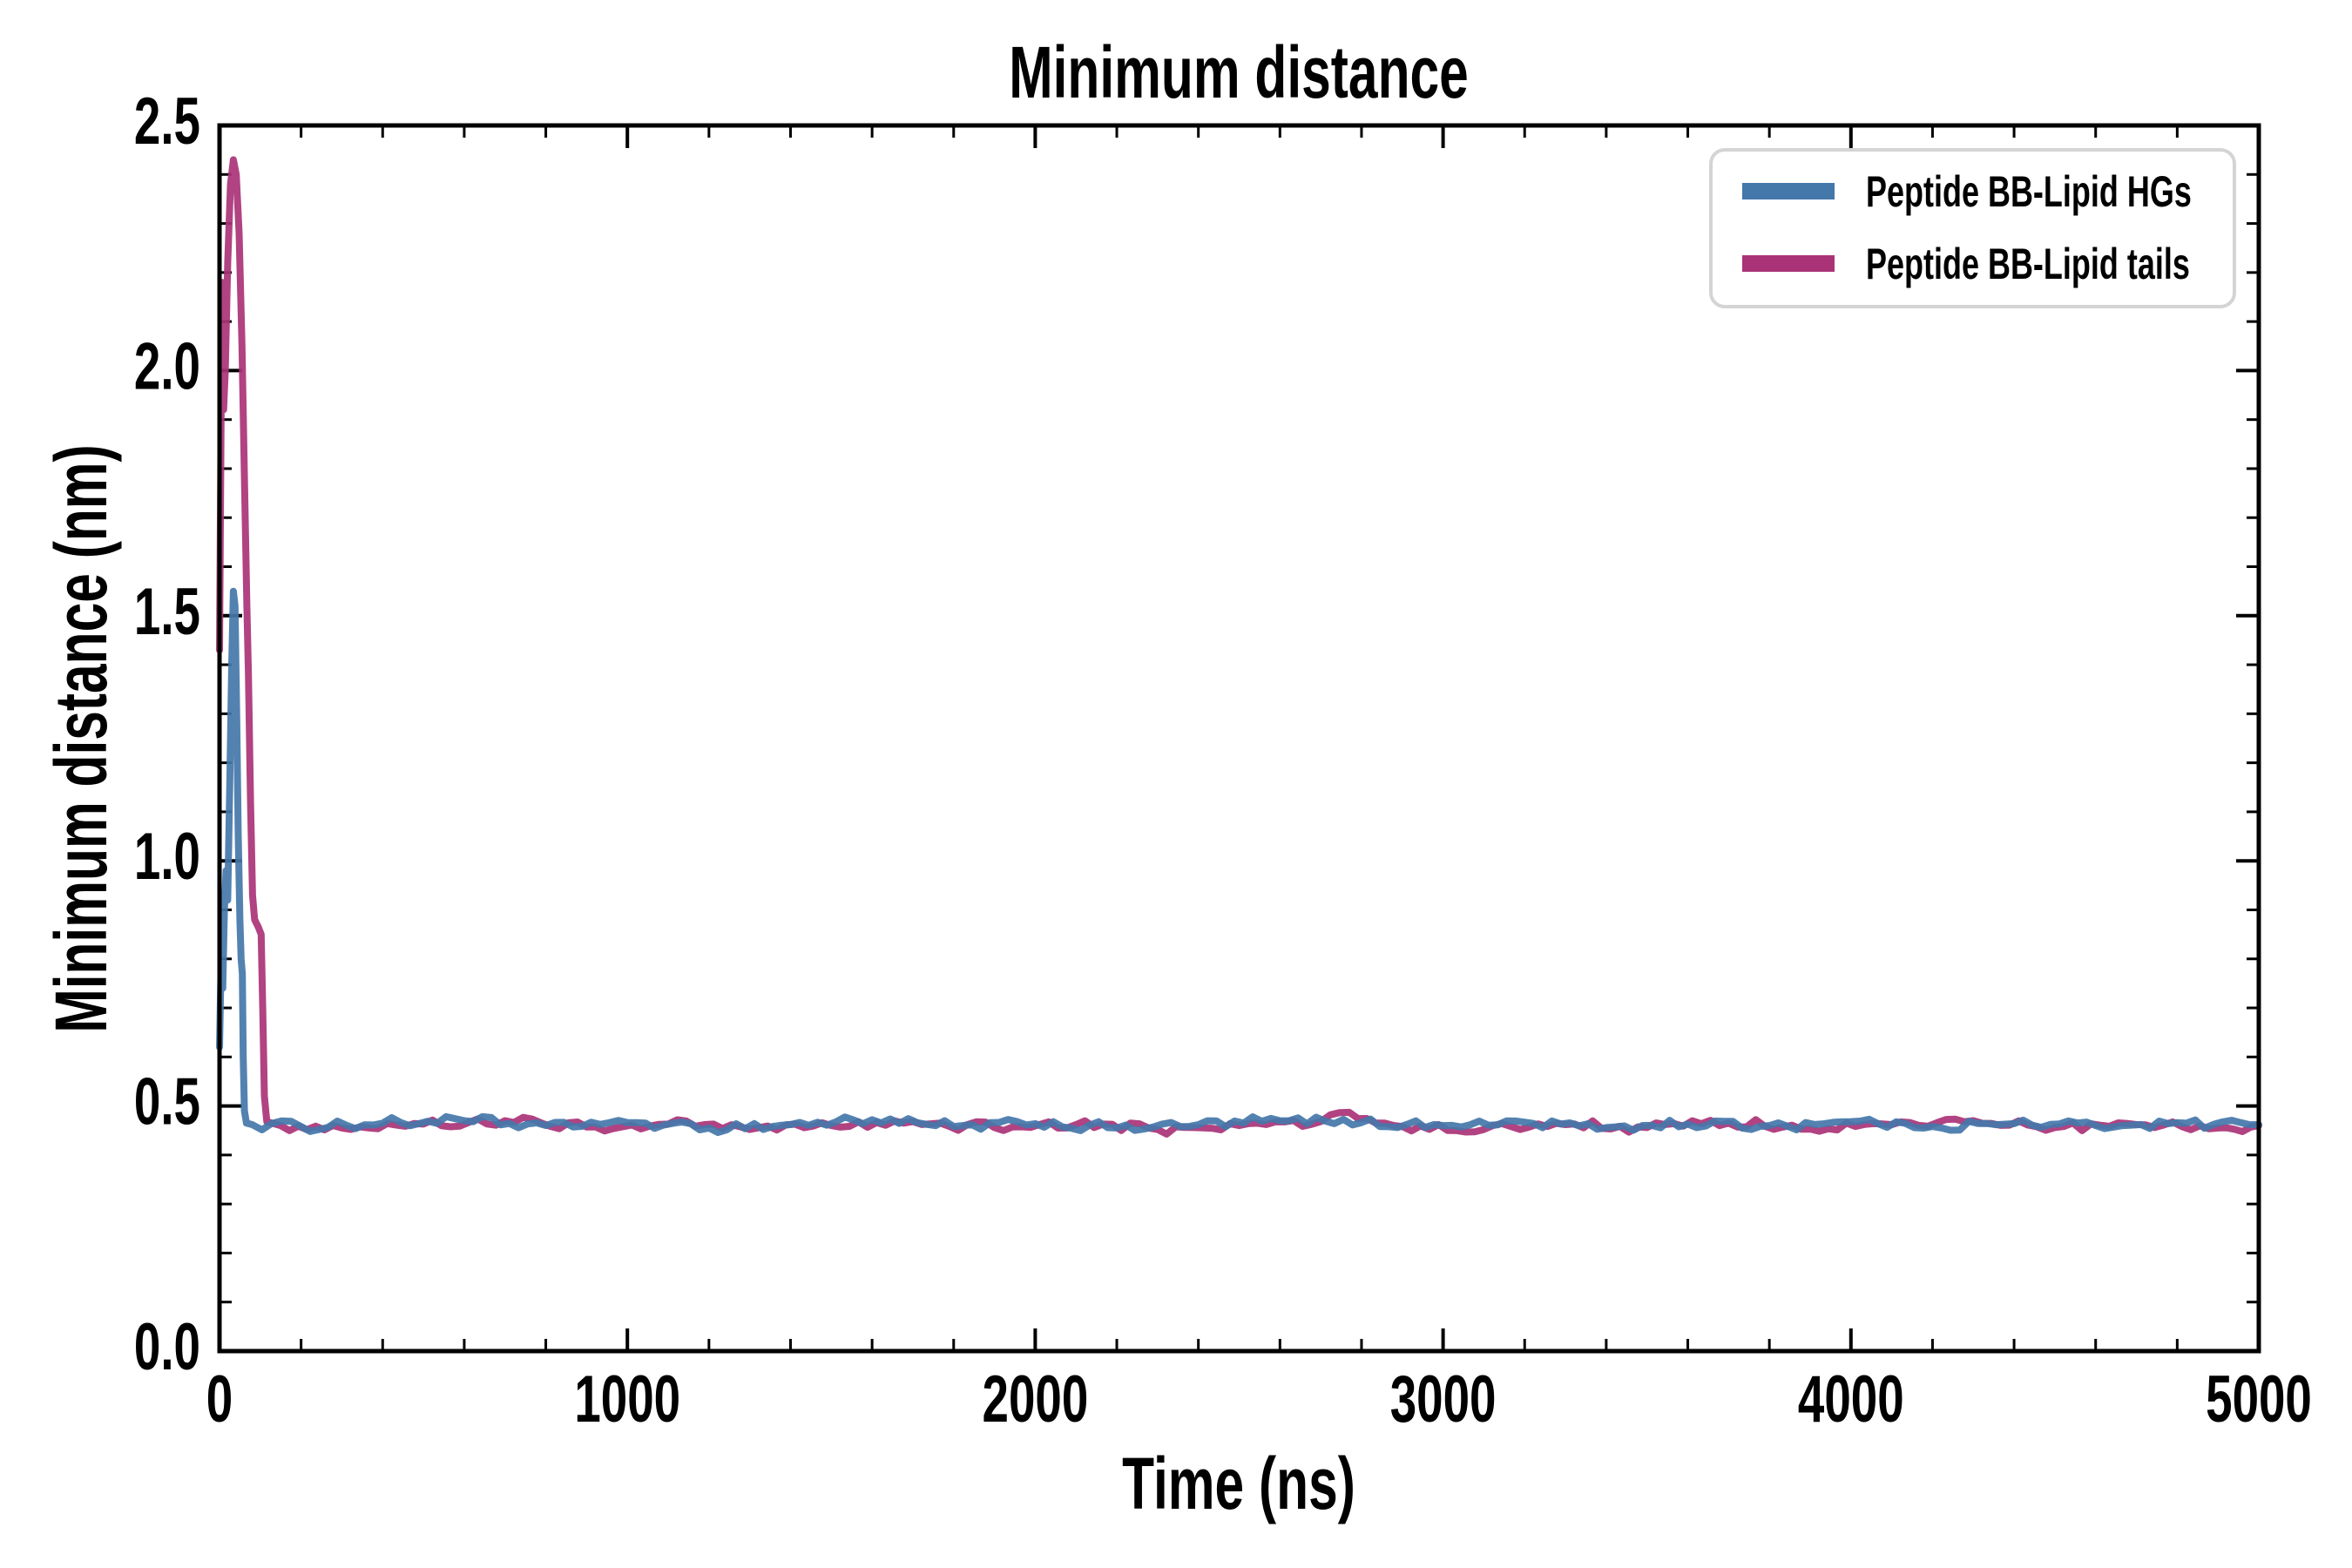  Describe the element at coordinates (220, 1399) in the screenshot. I see `x-tick-label: 0` at that location.